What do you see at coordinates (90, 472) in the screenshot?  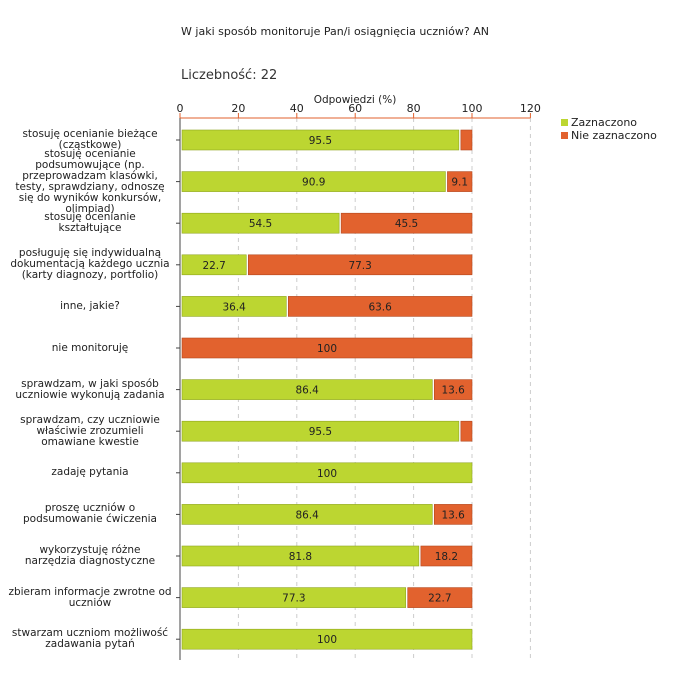 I see `category-label: zadaję pytania` at bounding box center [90, 472].